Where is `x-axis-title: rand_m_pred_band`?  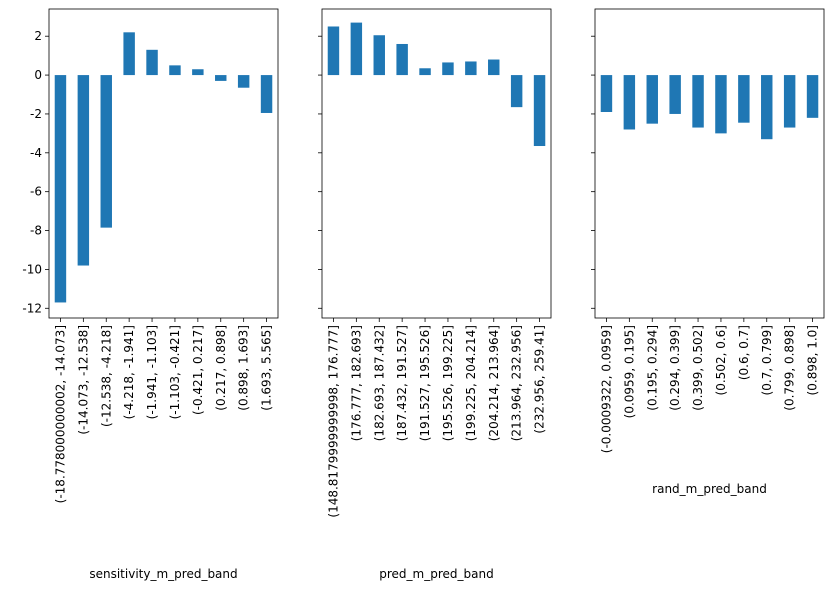
x-axis-title: rand_m_pred_band is located at coordinates (709, 489).